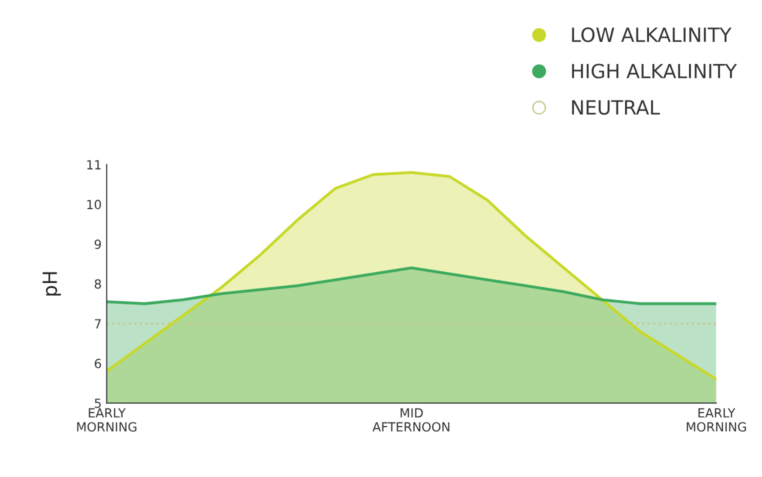 The height and width of the screenshot is (477, 762). I want to click on y-tick-label: 7, so click(97, 323).